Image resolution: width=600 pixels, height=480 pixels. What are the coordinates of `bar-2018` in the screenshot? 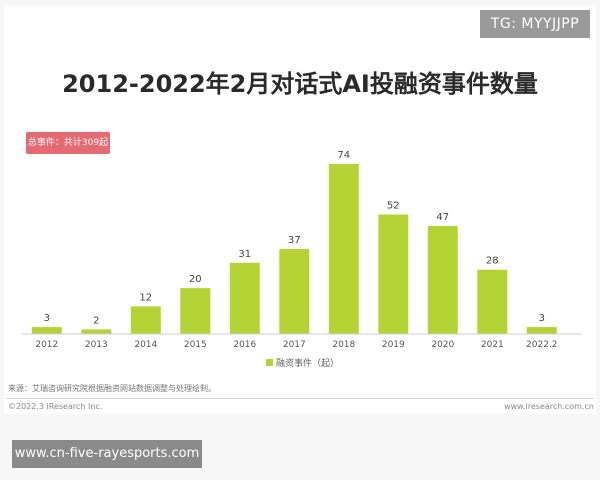 It's located at (343, 249).